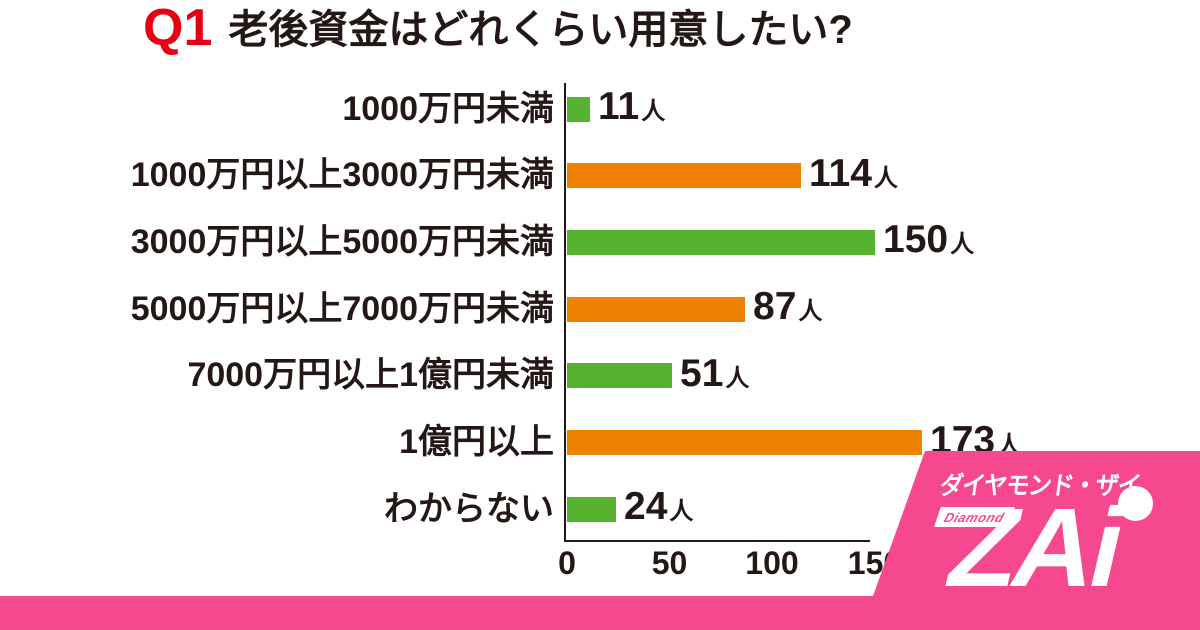 Image resolution: width=1200 pixels, height=630 pixels. What do you see at coordinates (1135, 503) in the screenshot?
I see `logo-i-dot-icon` at bounding box center [1135, 503].